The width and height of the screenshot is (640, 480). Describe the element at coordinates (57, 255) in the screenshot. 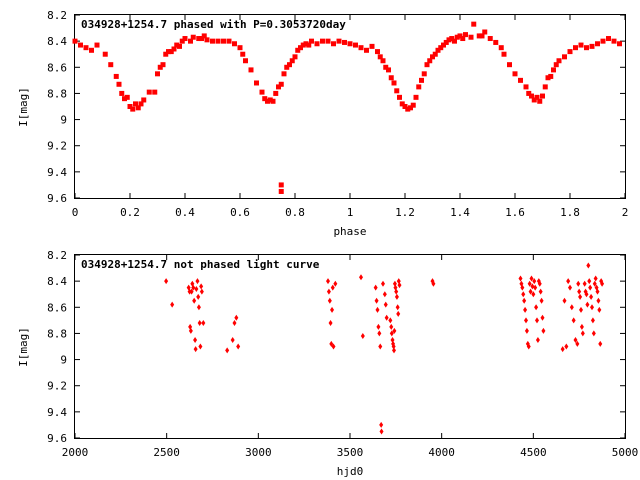

I see `unphased-y-tick-label: 8.2` at that location.